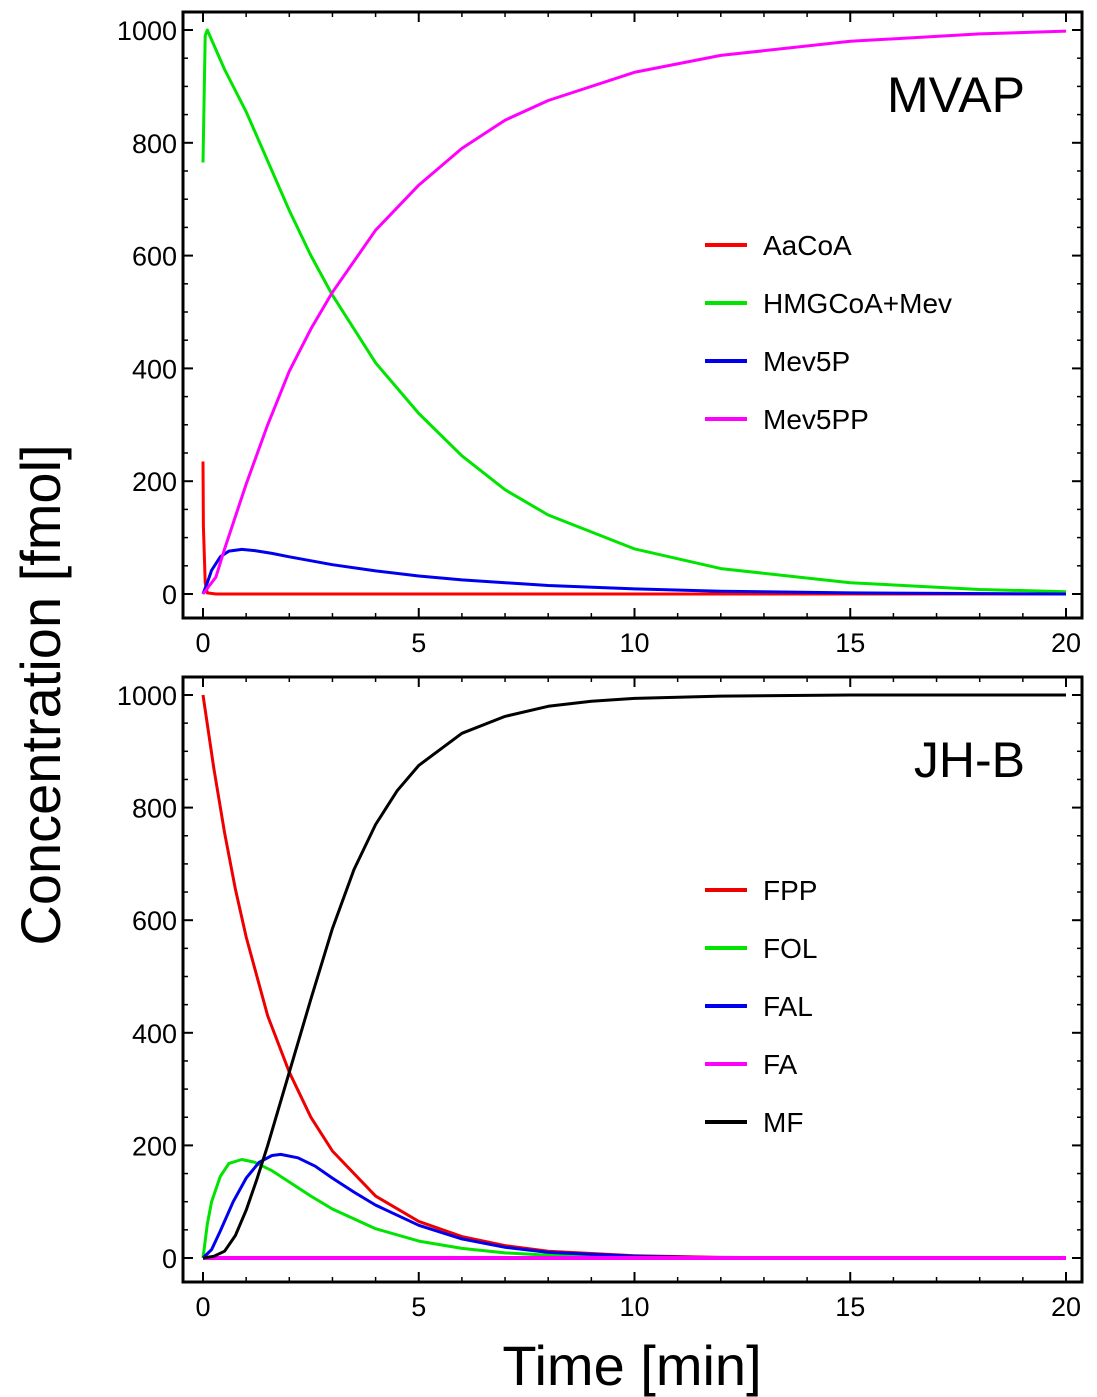 The width and height of the screenshot is (1097, 1397). I want to click on legend-label: Mev5PP, so click(816, 419).